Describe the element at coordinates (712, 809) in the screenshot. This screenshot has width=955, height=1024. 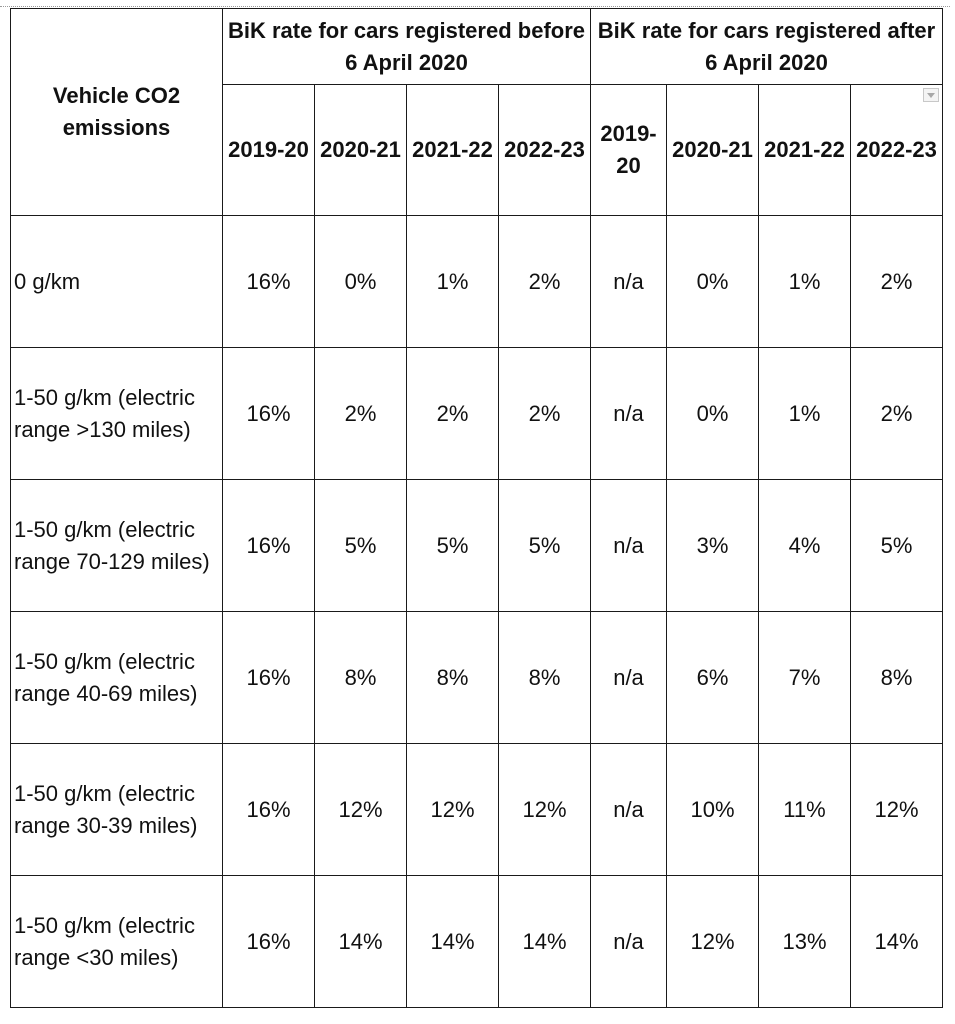
I see `rate-cell: 10%` at that location.